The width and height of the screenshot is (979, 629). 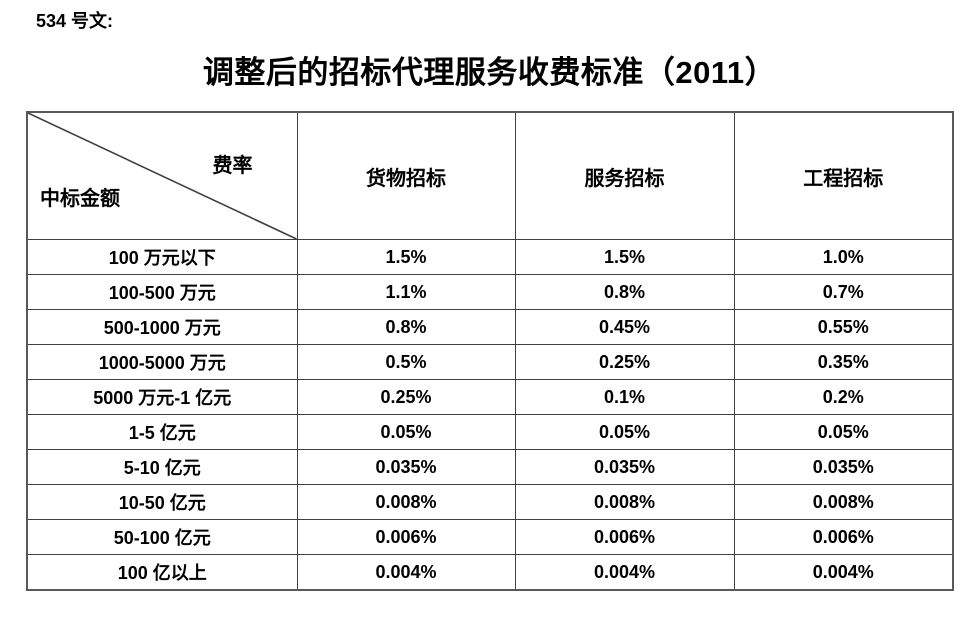 What do you see at coordinates (843, 175) in the screenshot?
I see `column-header-engineering: 工程招标` at bounding box center [843, 175].